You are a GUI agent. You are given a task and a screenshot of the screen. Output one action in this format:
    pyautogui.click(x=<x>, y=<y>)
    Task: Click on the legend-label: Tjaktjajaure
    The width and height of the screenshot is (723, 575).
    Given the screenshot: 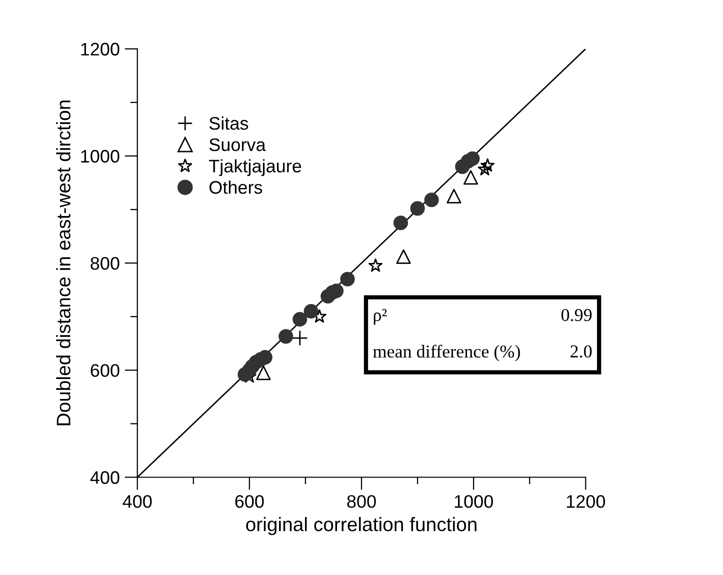 What is the action you would take?
    pyautogui.click(x=255, y=167)
    